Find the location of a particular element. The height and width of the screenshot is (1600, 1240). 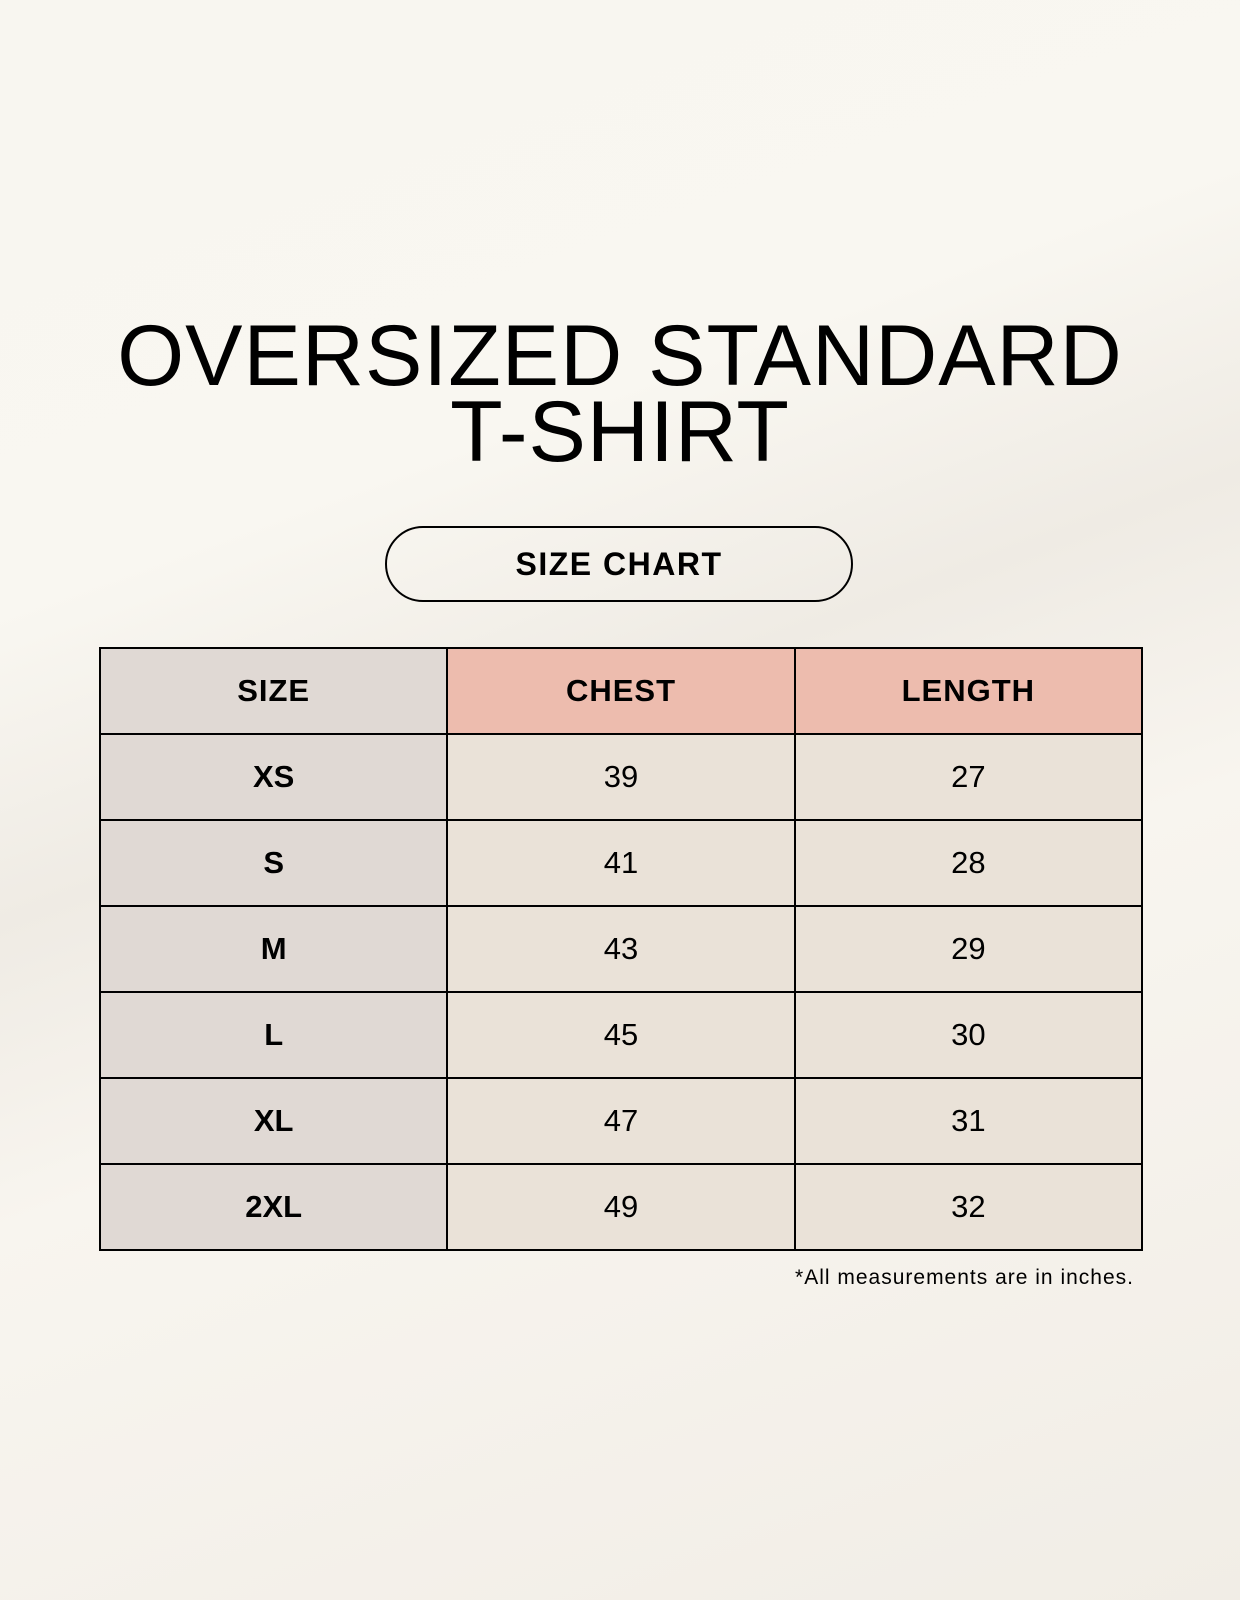

cell-chest: 49 is located at coordinates (621, 1207).